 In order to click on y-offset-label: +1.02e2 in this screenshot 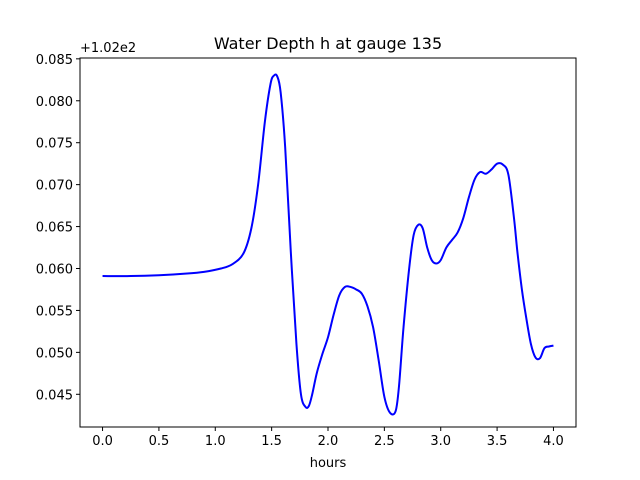, I will do `click(108, 48)`.